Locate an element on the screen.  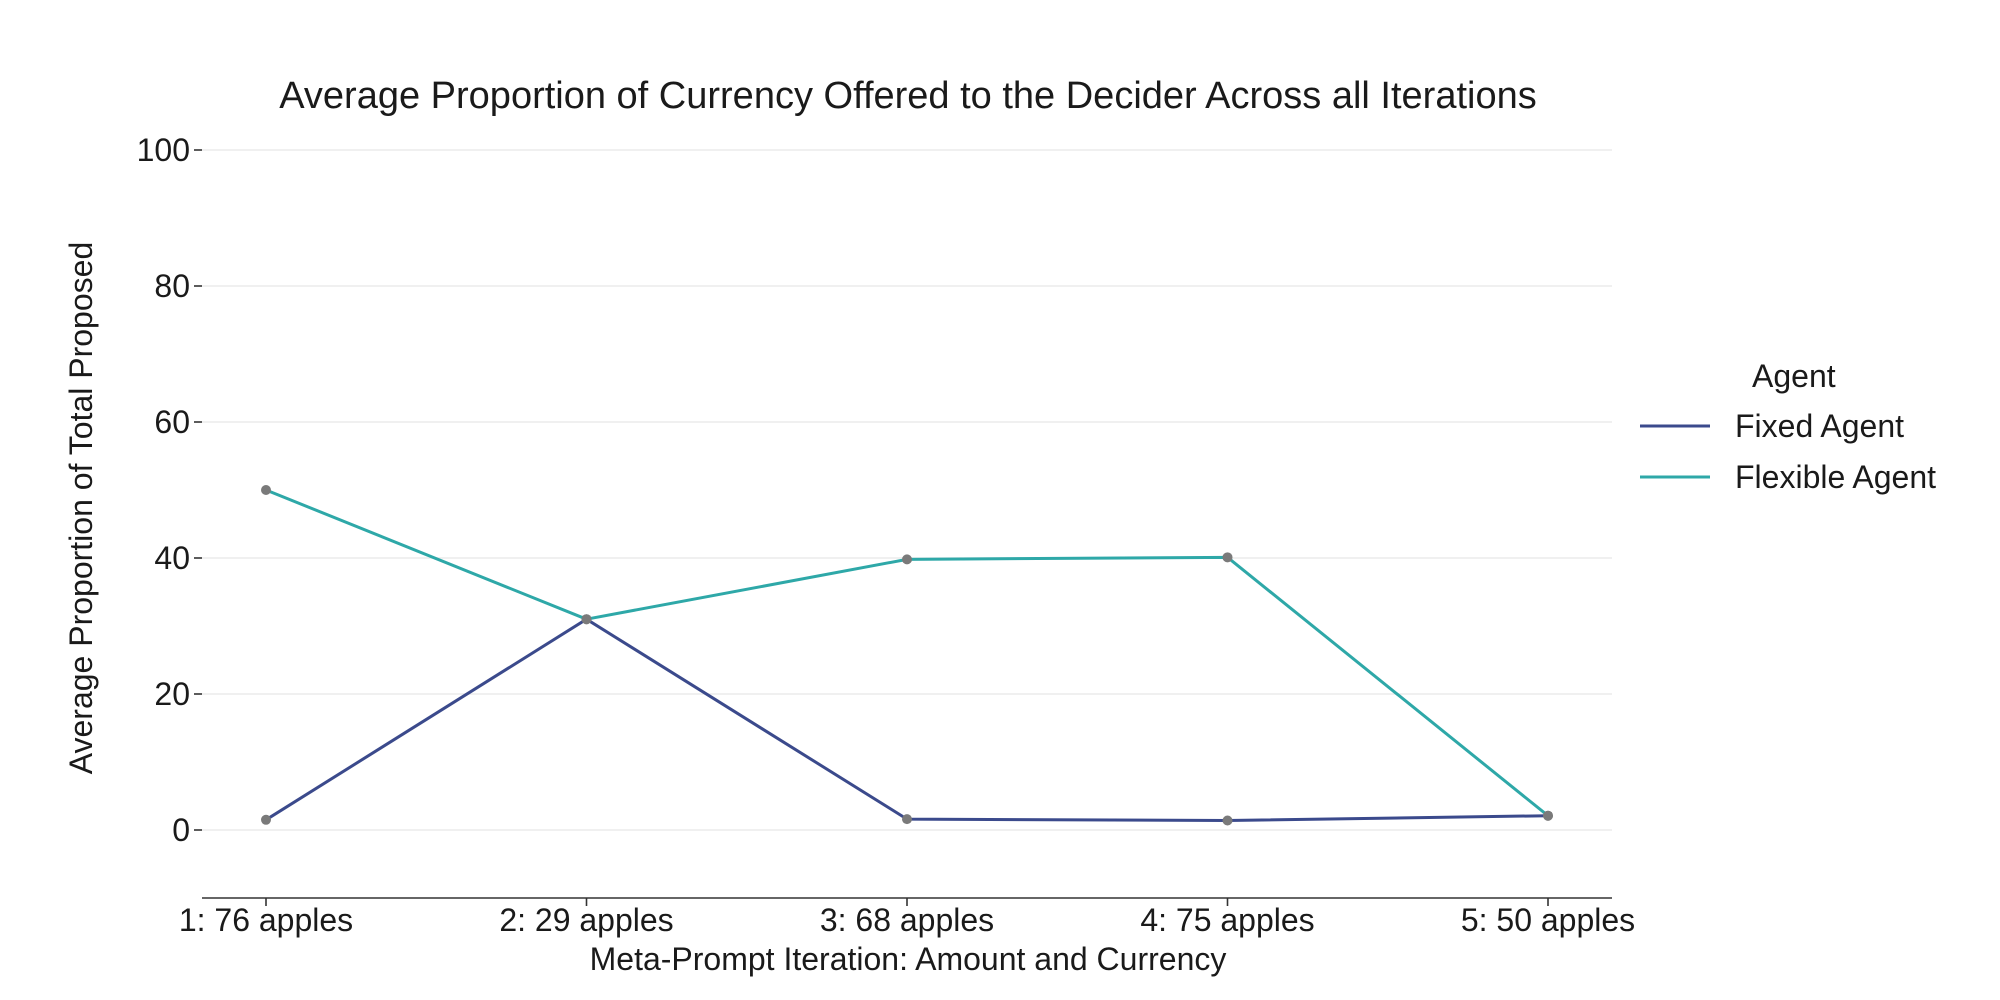
legend: Agent Fixed Agent Flexible Agent is located at coordinates (1788, 426).